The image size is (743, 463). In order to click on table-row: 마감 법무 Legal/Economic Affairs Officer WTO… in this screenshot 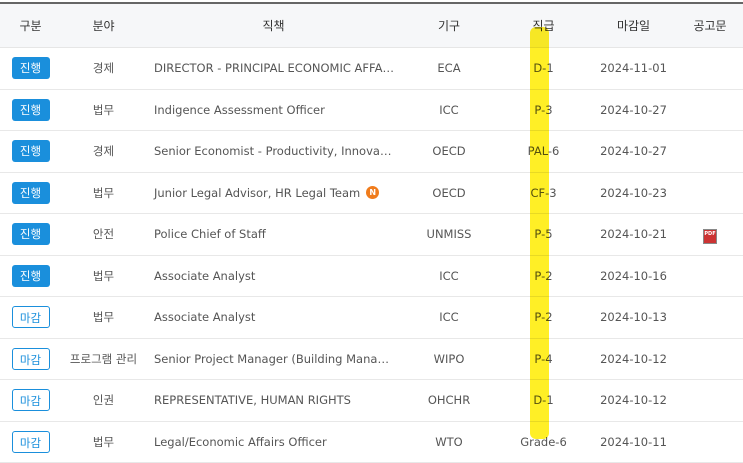, I will do `click(371, 442)`.